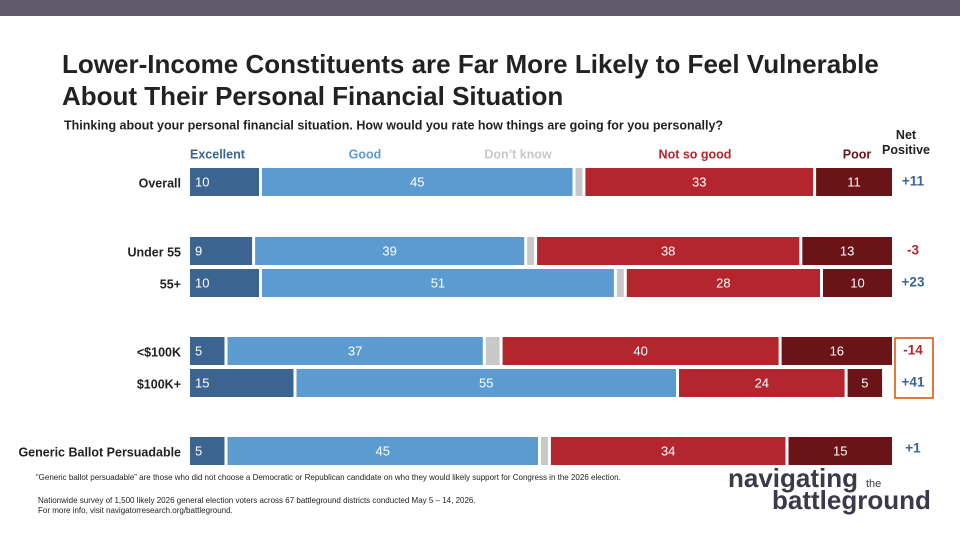 The height and width of the screenshot is (540, 960). I want to click on value-label: 11, so click(854, 181).